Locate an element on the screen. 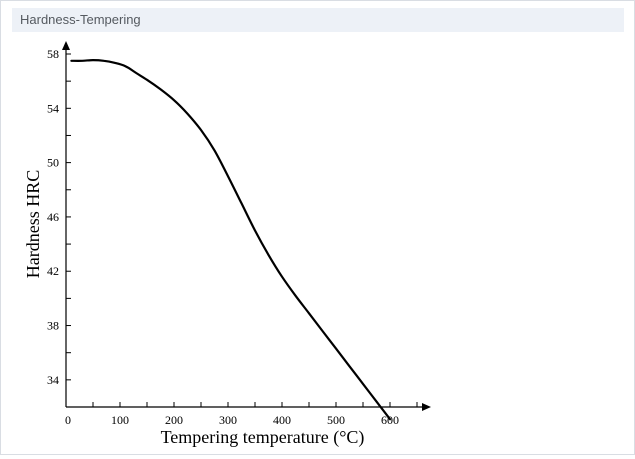 Image resolution: width=635 pixels, height=459 pixels. y-tick-labels: 34 38 42 46 50 54 58 is located at coordinates (53, 217).